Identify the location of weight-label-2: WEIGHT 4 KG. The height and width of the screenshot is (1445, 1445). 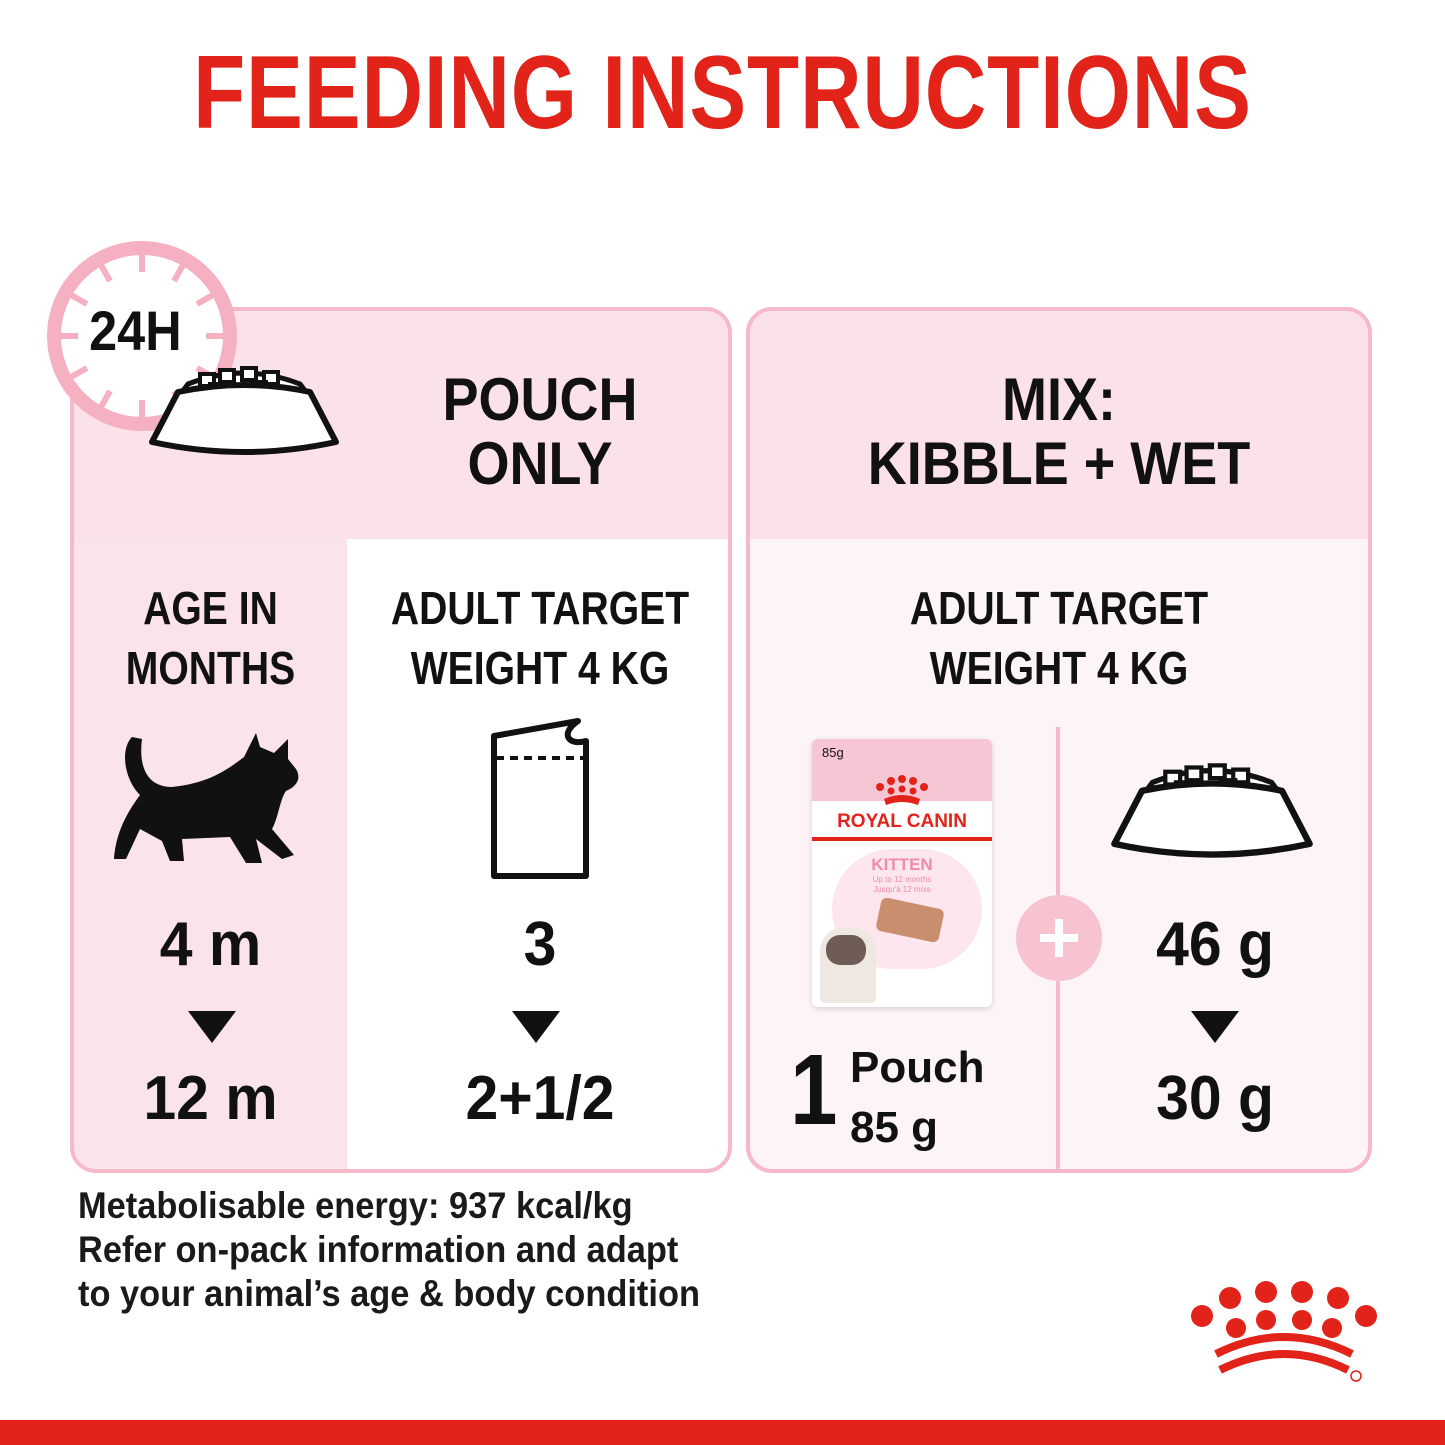
(540, 668).